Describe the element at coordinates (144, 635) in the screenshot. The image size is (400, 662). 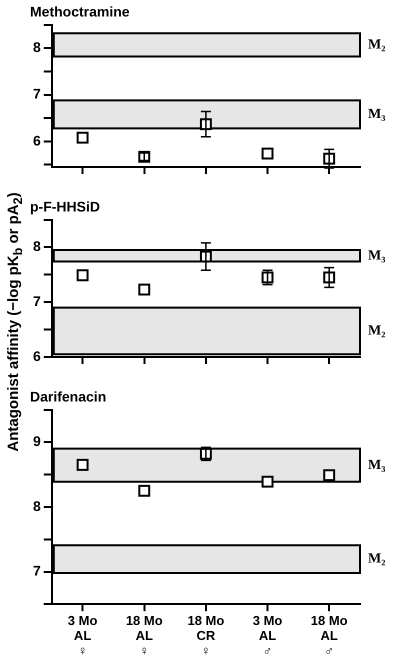
I see `x-tick-label: 18 Mo AL ♀` at that location.